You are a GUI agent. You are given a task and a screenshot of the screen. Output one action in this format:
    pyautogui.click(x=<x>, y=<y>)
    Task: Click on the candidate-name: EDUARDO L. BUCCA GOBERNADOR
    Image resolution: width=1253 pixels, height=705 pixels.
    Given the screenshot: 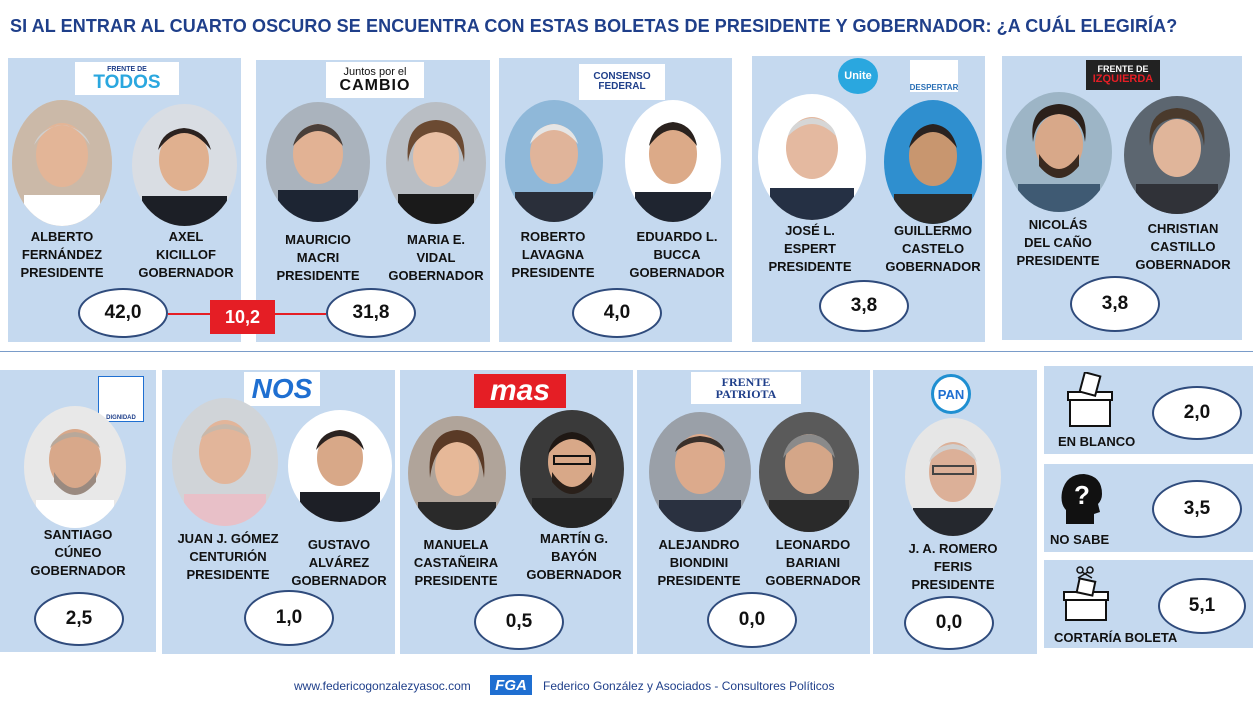 What is the action you would take?
    pyautogui.click(x=677, y=255)
    